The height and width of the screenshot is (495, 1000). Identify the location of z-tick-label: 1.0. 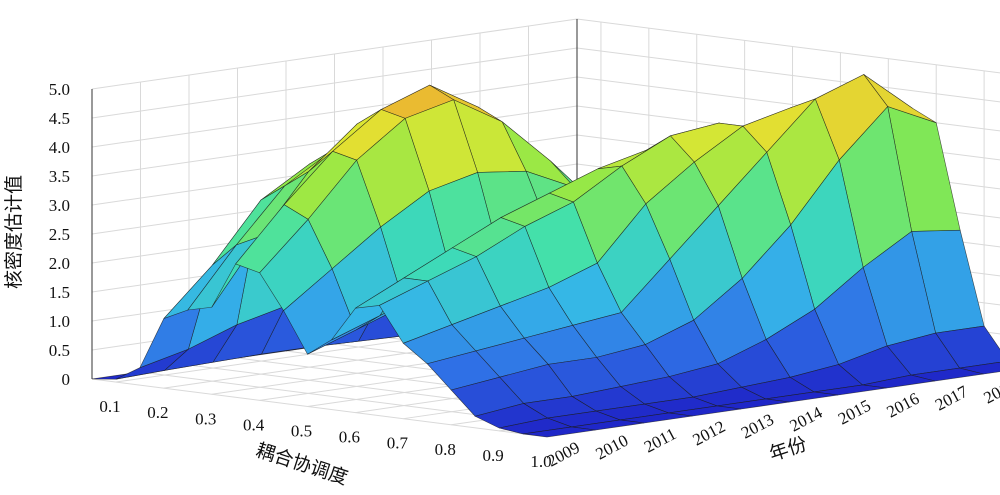
(59, 321).